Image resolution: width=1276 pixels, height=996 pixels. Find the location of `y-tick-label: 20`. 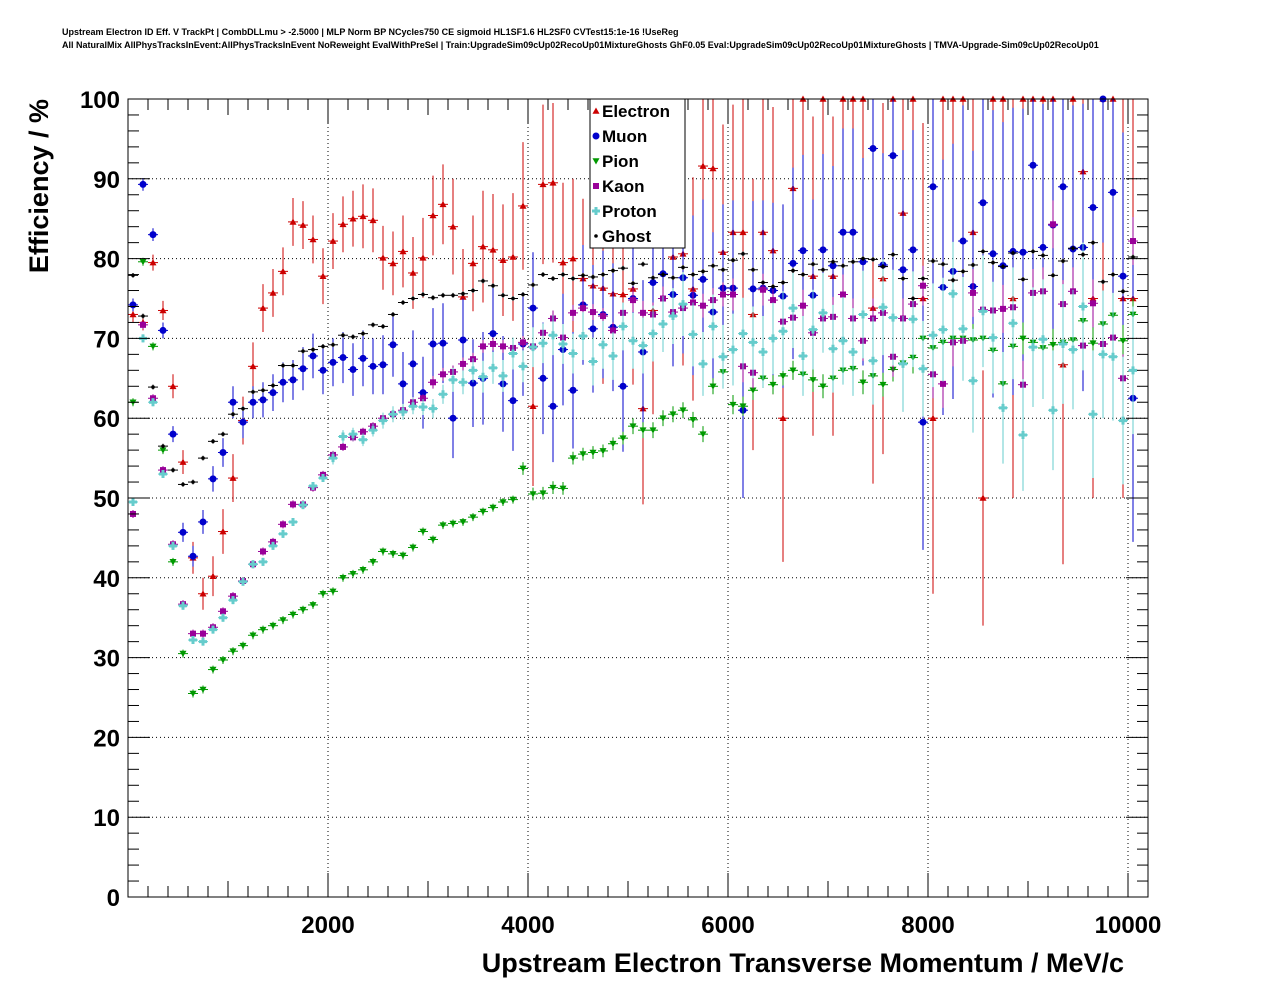

y-tick-label: 20 is located at coordinates (106, 738).